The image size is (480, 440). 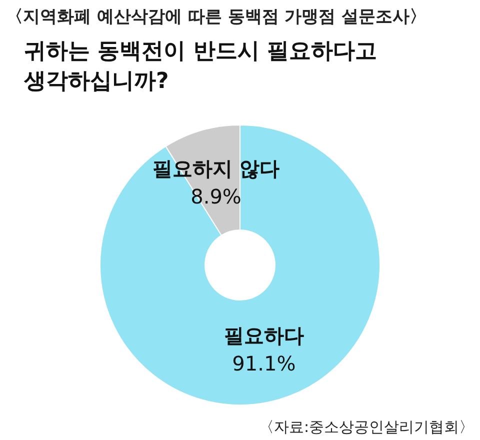 I want to click on subtitle: 귀하는 동백전이 반드시 필요하다고 생각하십니까?, so click(x=200, y=66).